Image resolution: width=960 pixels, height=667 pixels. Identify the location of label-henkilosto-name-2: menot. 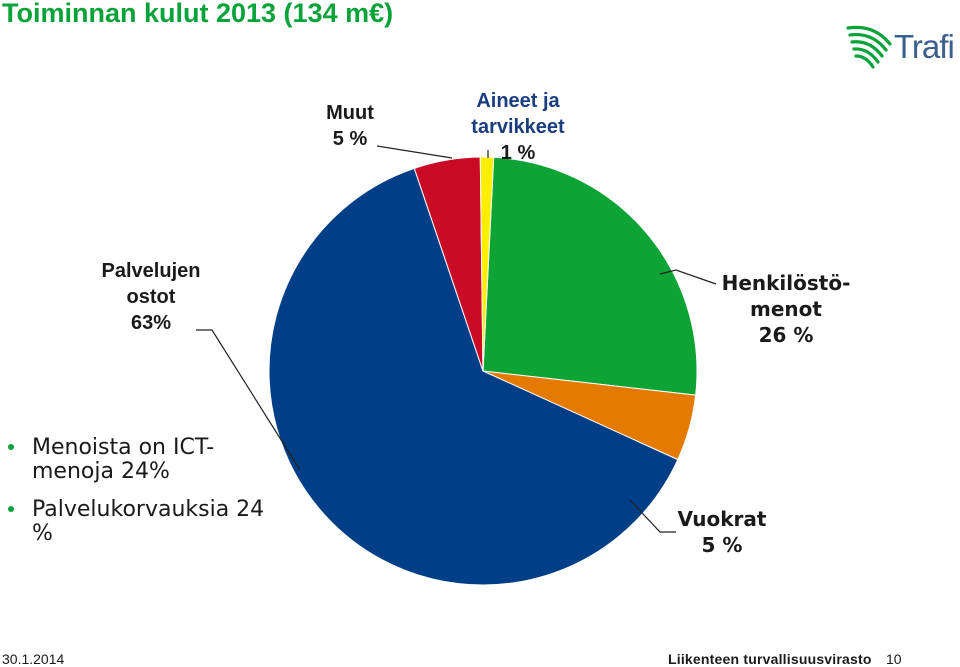
(786, 309).